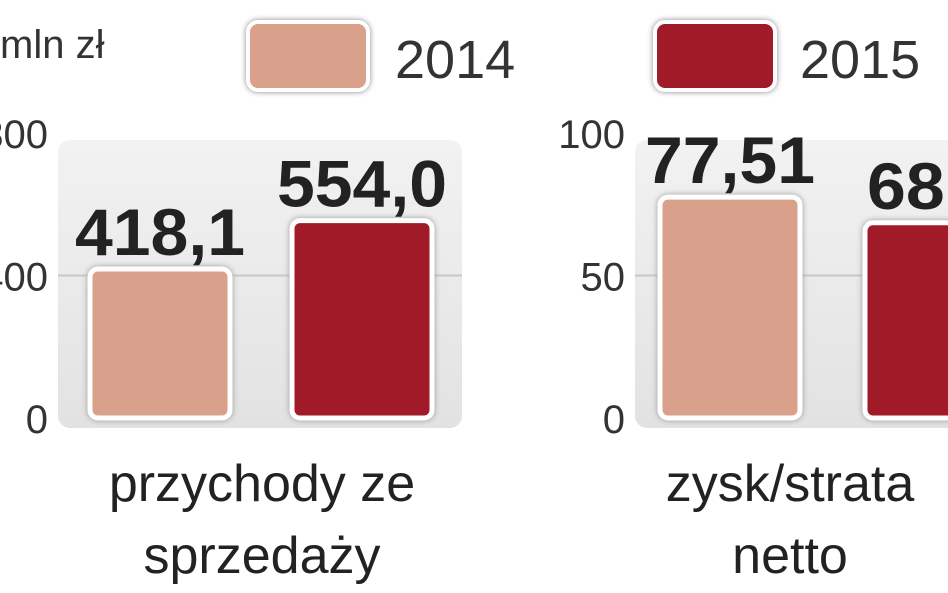 The image size is (948, 593). What do you see at coordinates (52, 45) in the screenshot?
I see `unit-label: mln zł` at bounding box center [52, 45].